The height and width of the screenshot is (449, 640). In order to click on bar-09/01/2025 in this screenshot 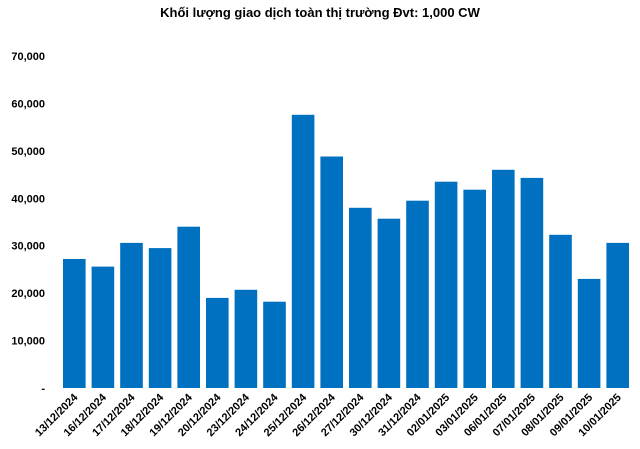, I will do `click(589, 333)`.